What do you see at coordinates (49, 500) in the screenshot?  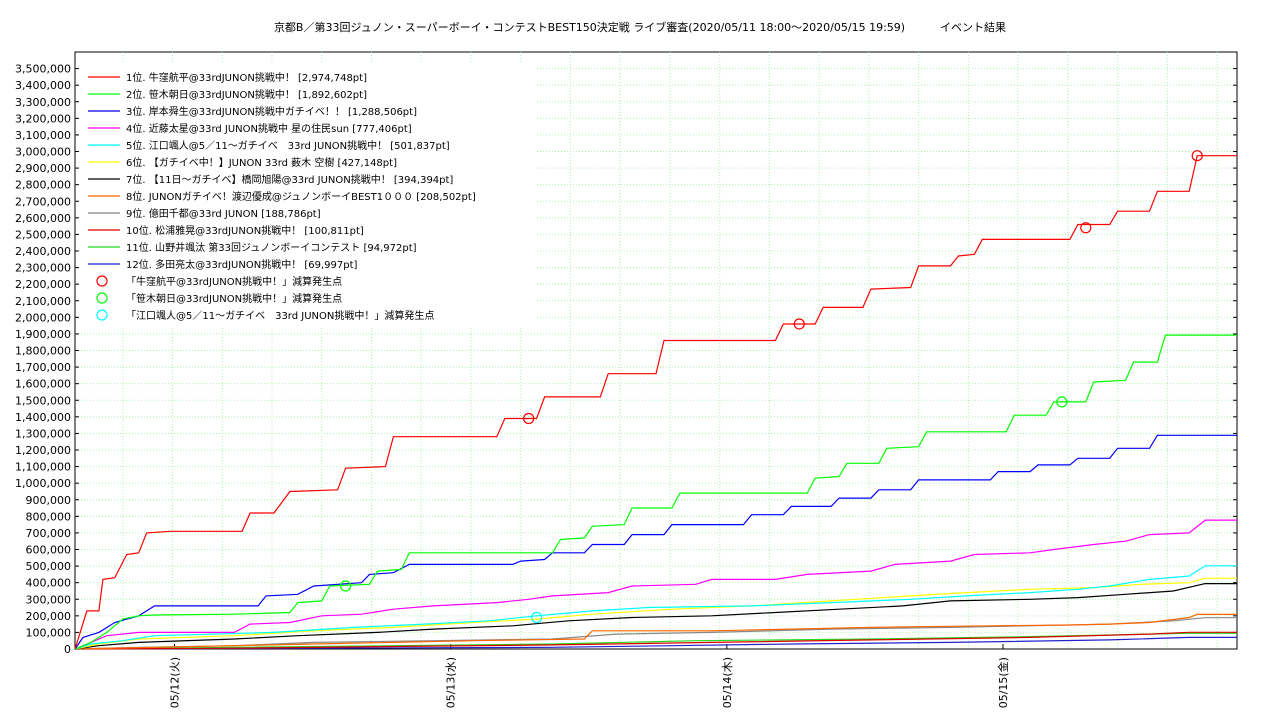 I see `y-tick-label: 900,000` at bounding box center [49, 500].